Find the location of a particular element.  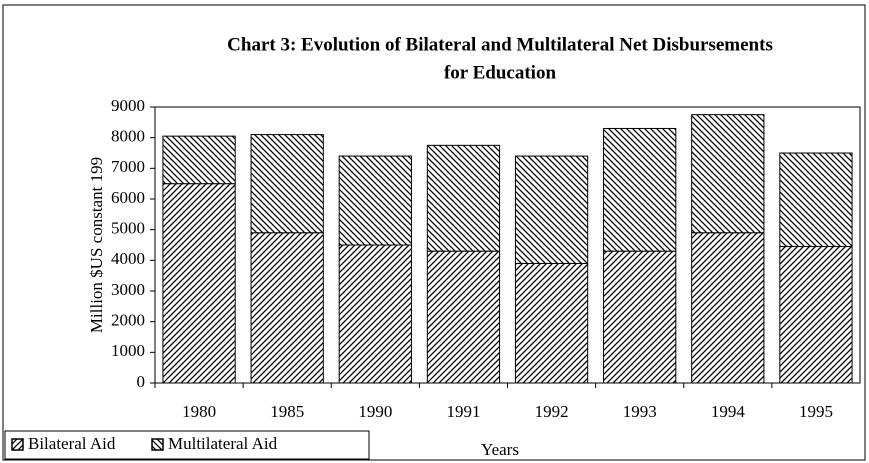

x-tick-label: 1994 is located at coordinates (728, 411).